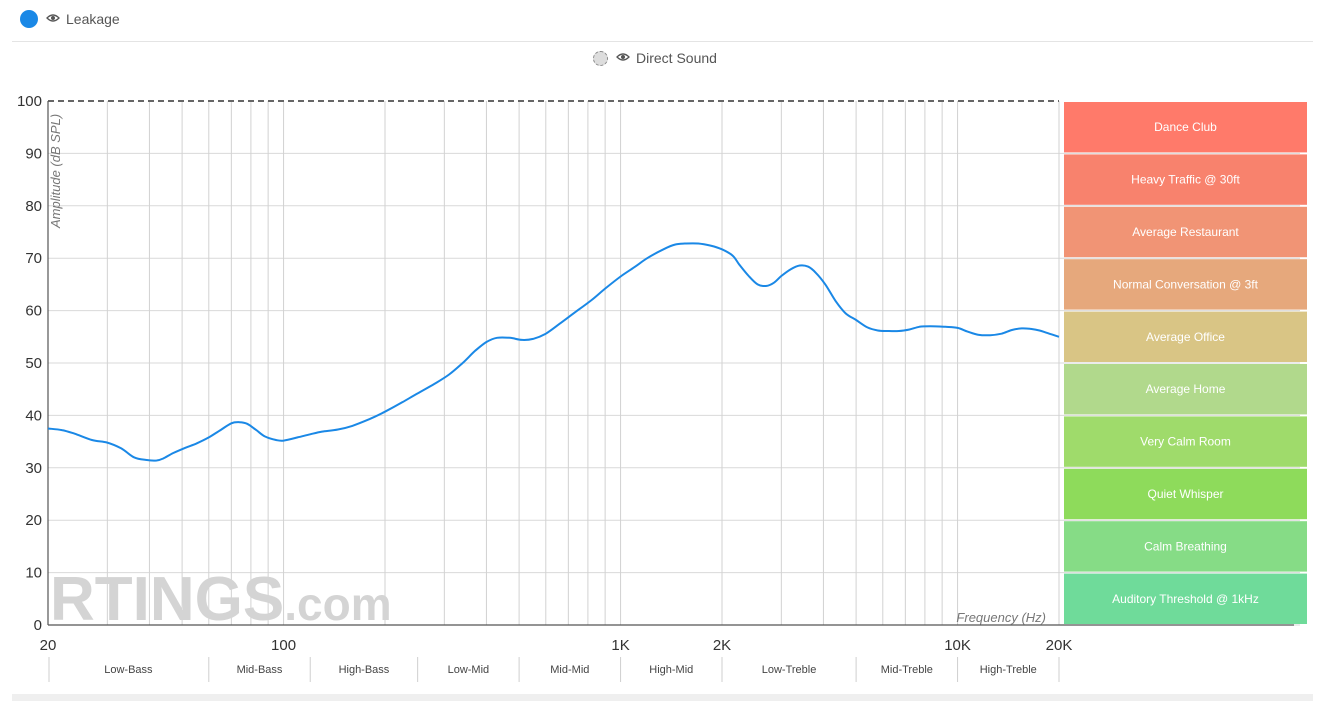 This screenshot has width=1321, height=701. Describe the element at coordinates (33, 468) in the screenshot. I see `y-tick-label: 30` at that location.